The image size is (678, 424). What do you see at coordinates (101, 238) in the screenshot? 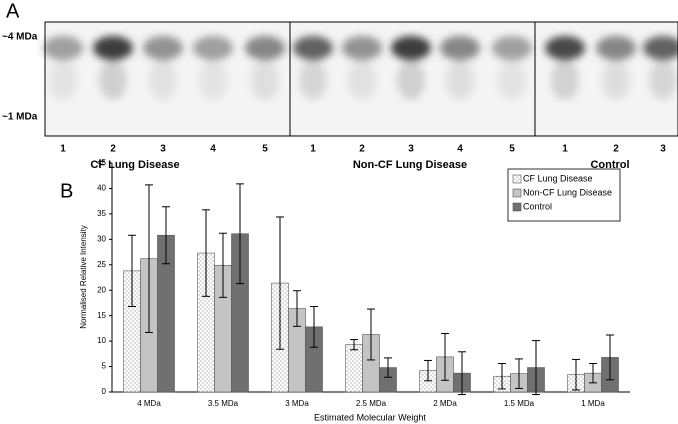
I see `y-tick-label: 30` at bounding box center [101, 238].